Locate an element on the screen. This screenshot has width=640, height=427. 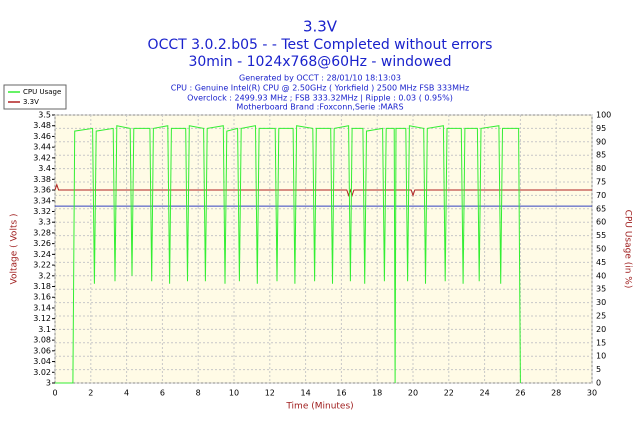
y2-tick-label: 70 is located at coordinates (601, 195).